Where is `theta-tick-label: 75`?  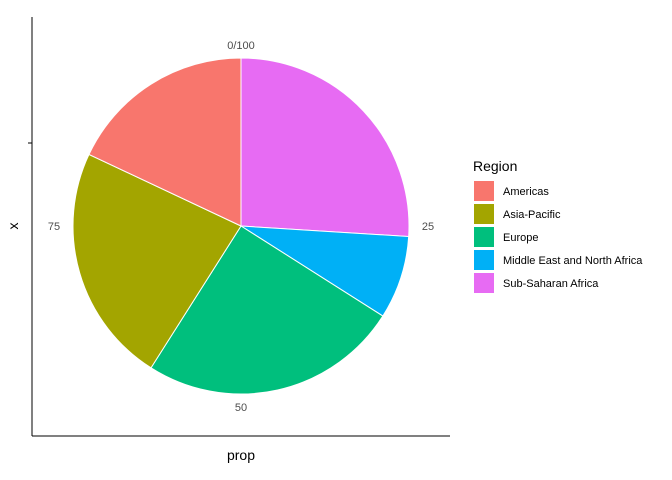
theta-tick-label: 75 is located at coordinates (54, 227).